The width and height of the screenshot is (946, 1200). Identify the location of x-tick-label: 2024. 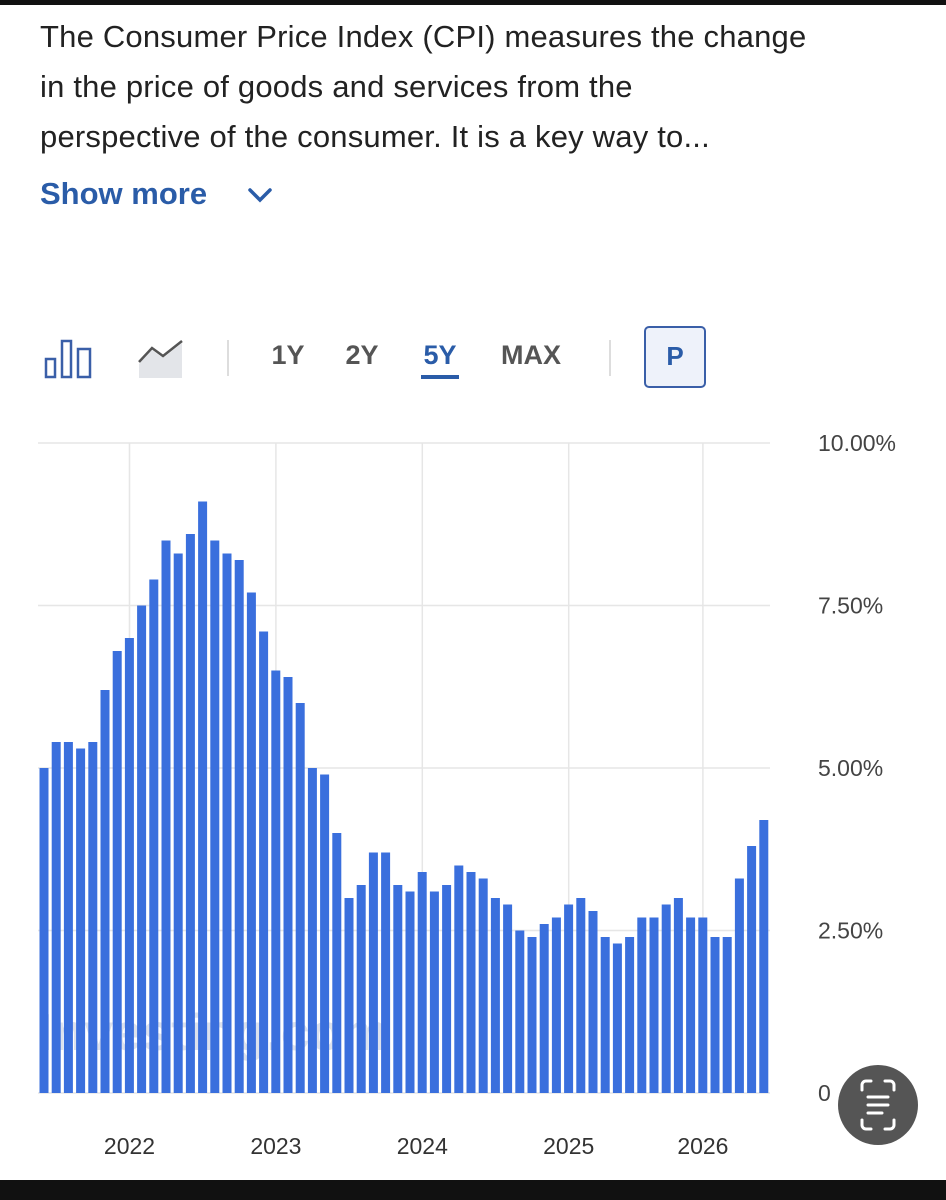
(422, 1146).